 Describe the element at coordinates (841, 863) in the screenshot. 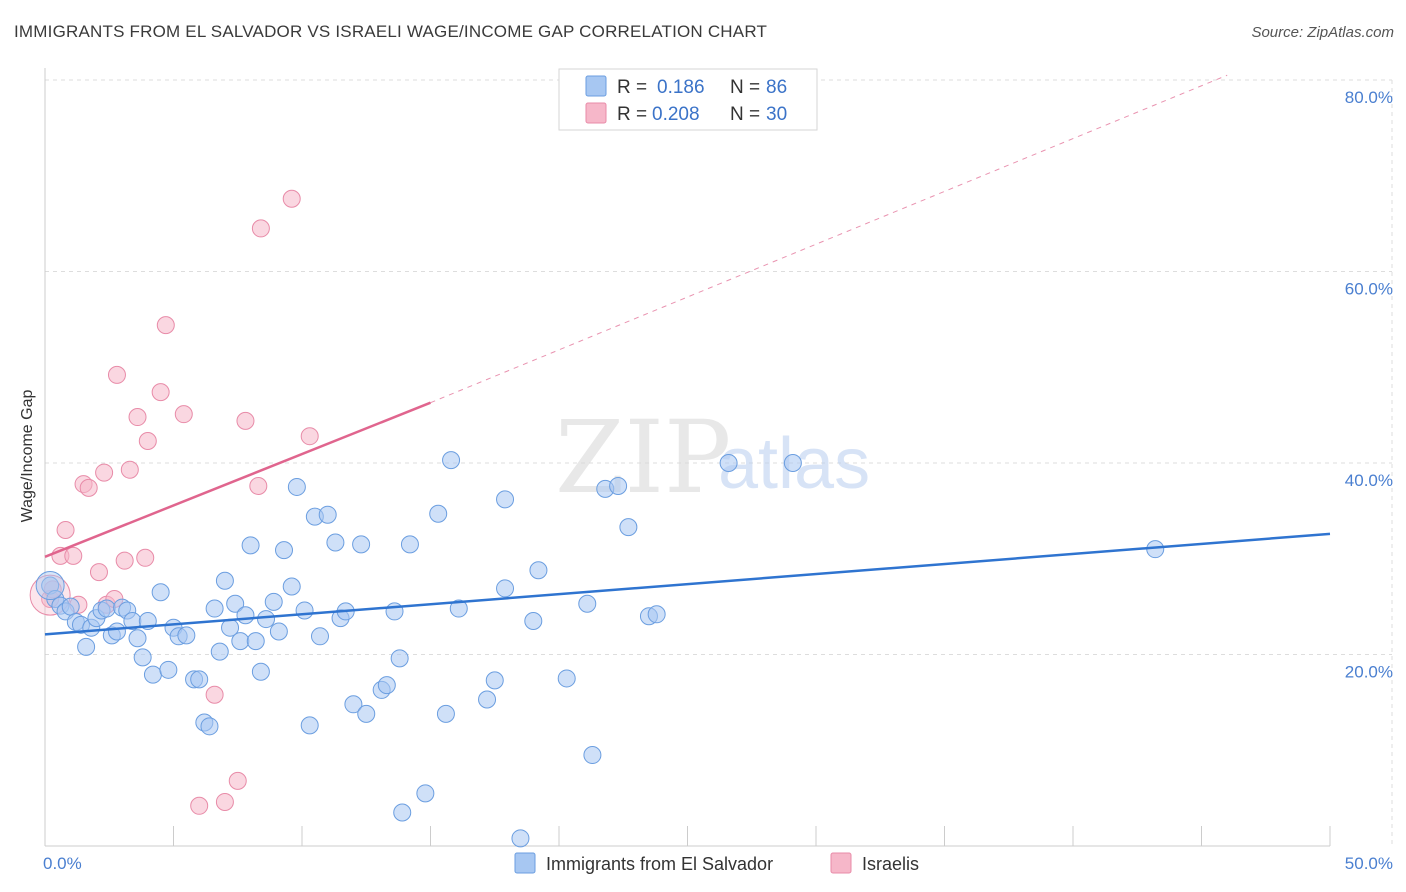

I see `bottom-legend-swatch-pink` at that location.